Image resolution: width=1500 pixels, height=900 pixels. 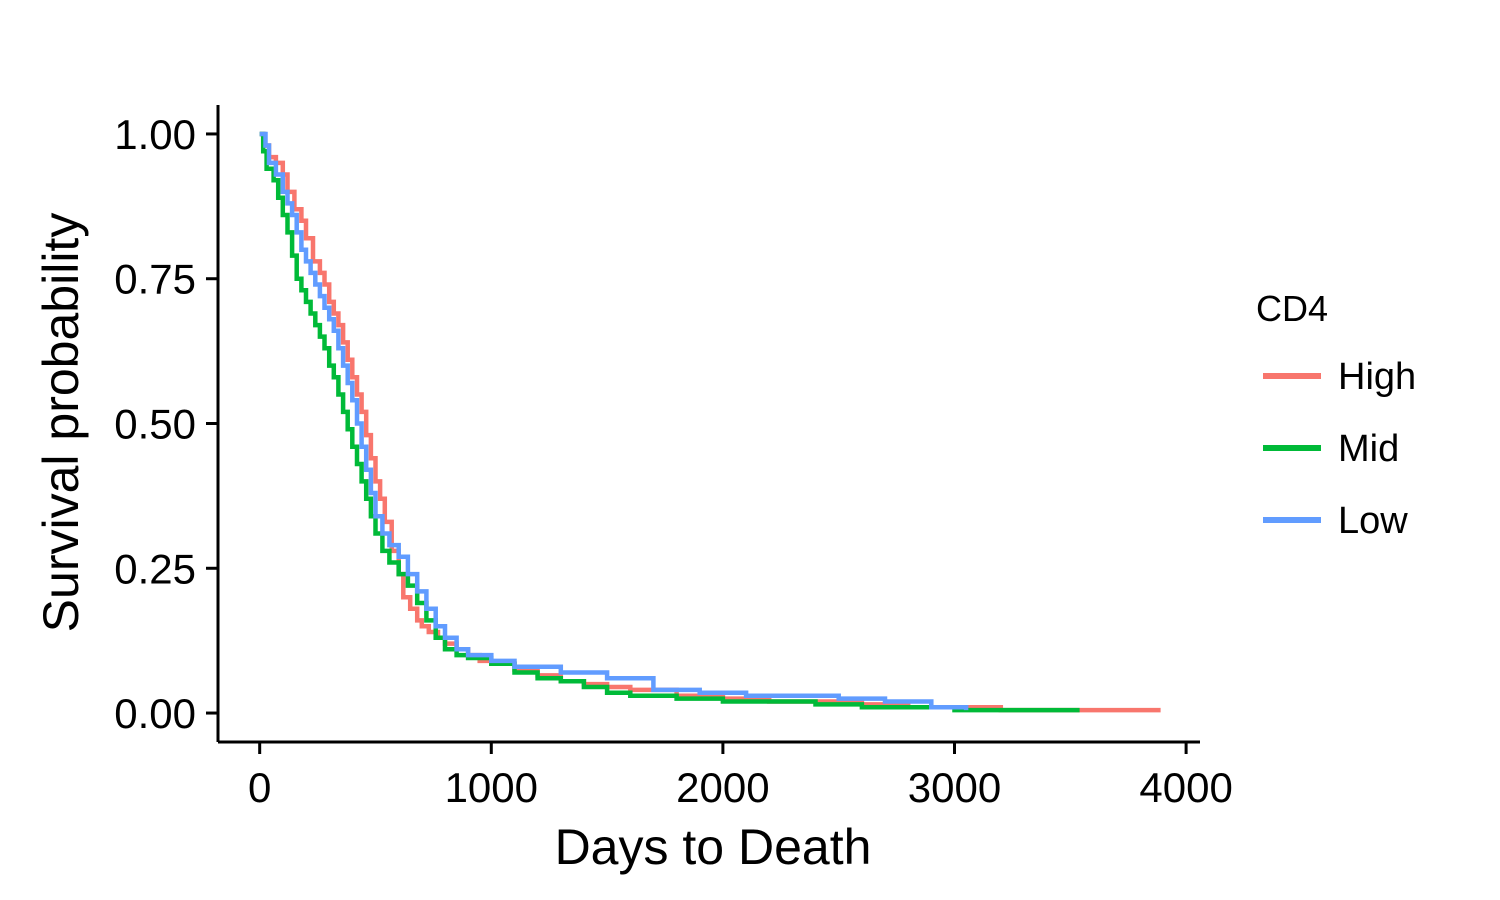 What do you see at coordinates (491, 787) in the screenshot?
I see `x-tick-label: 1000` at bounding box center [491, 787].